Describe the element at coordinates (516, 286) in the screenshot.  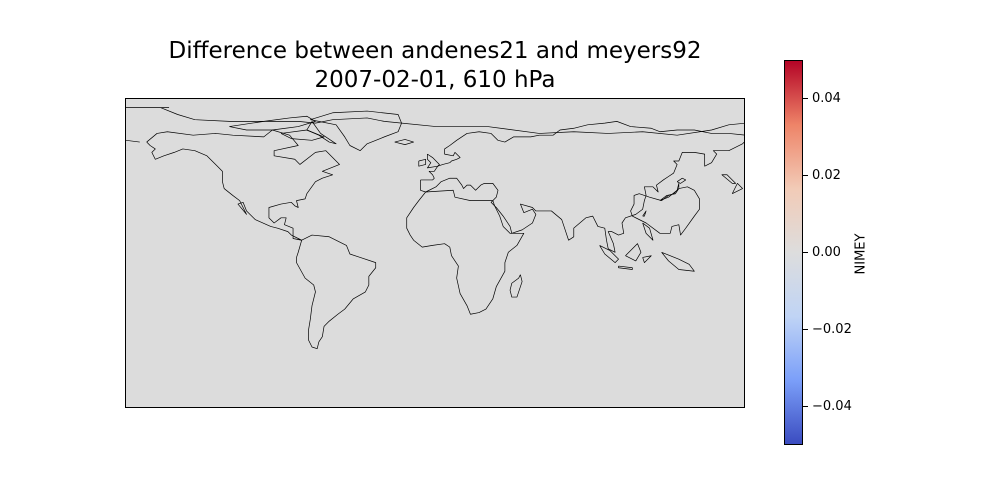
I see `madagascar-coastline` at that location.